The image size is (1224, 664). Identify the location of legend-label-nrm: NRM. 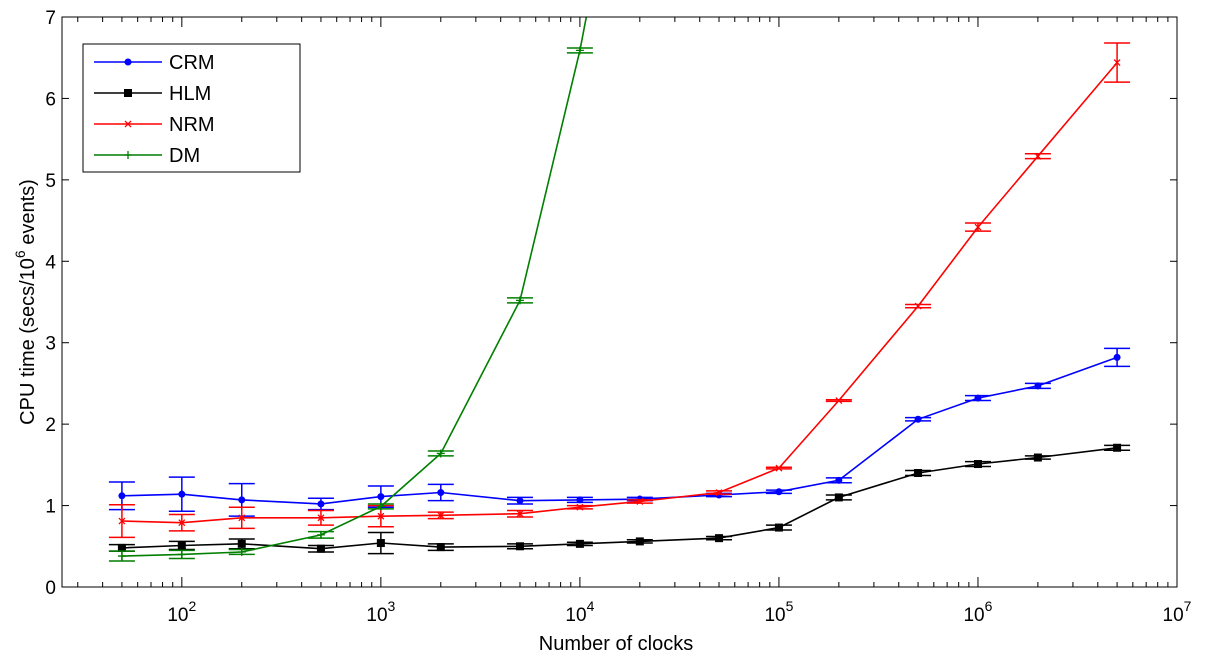
(192, 125).